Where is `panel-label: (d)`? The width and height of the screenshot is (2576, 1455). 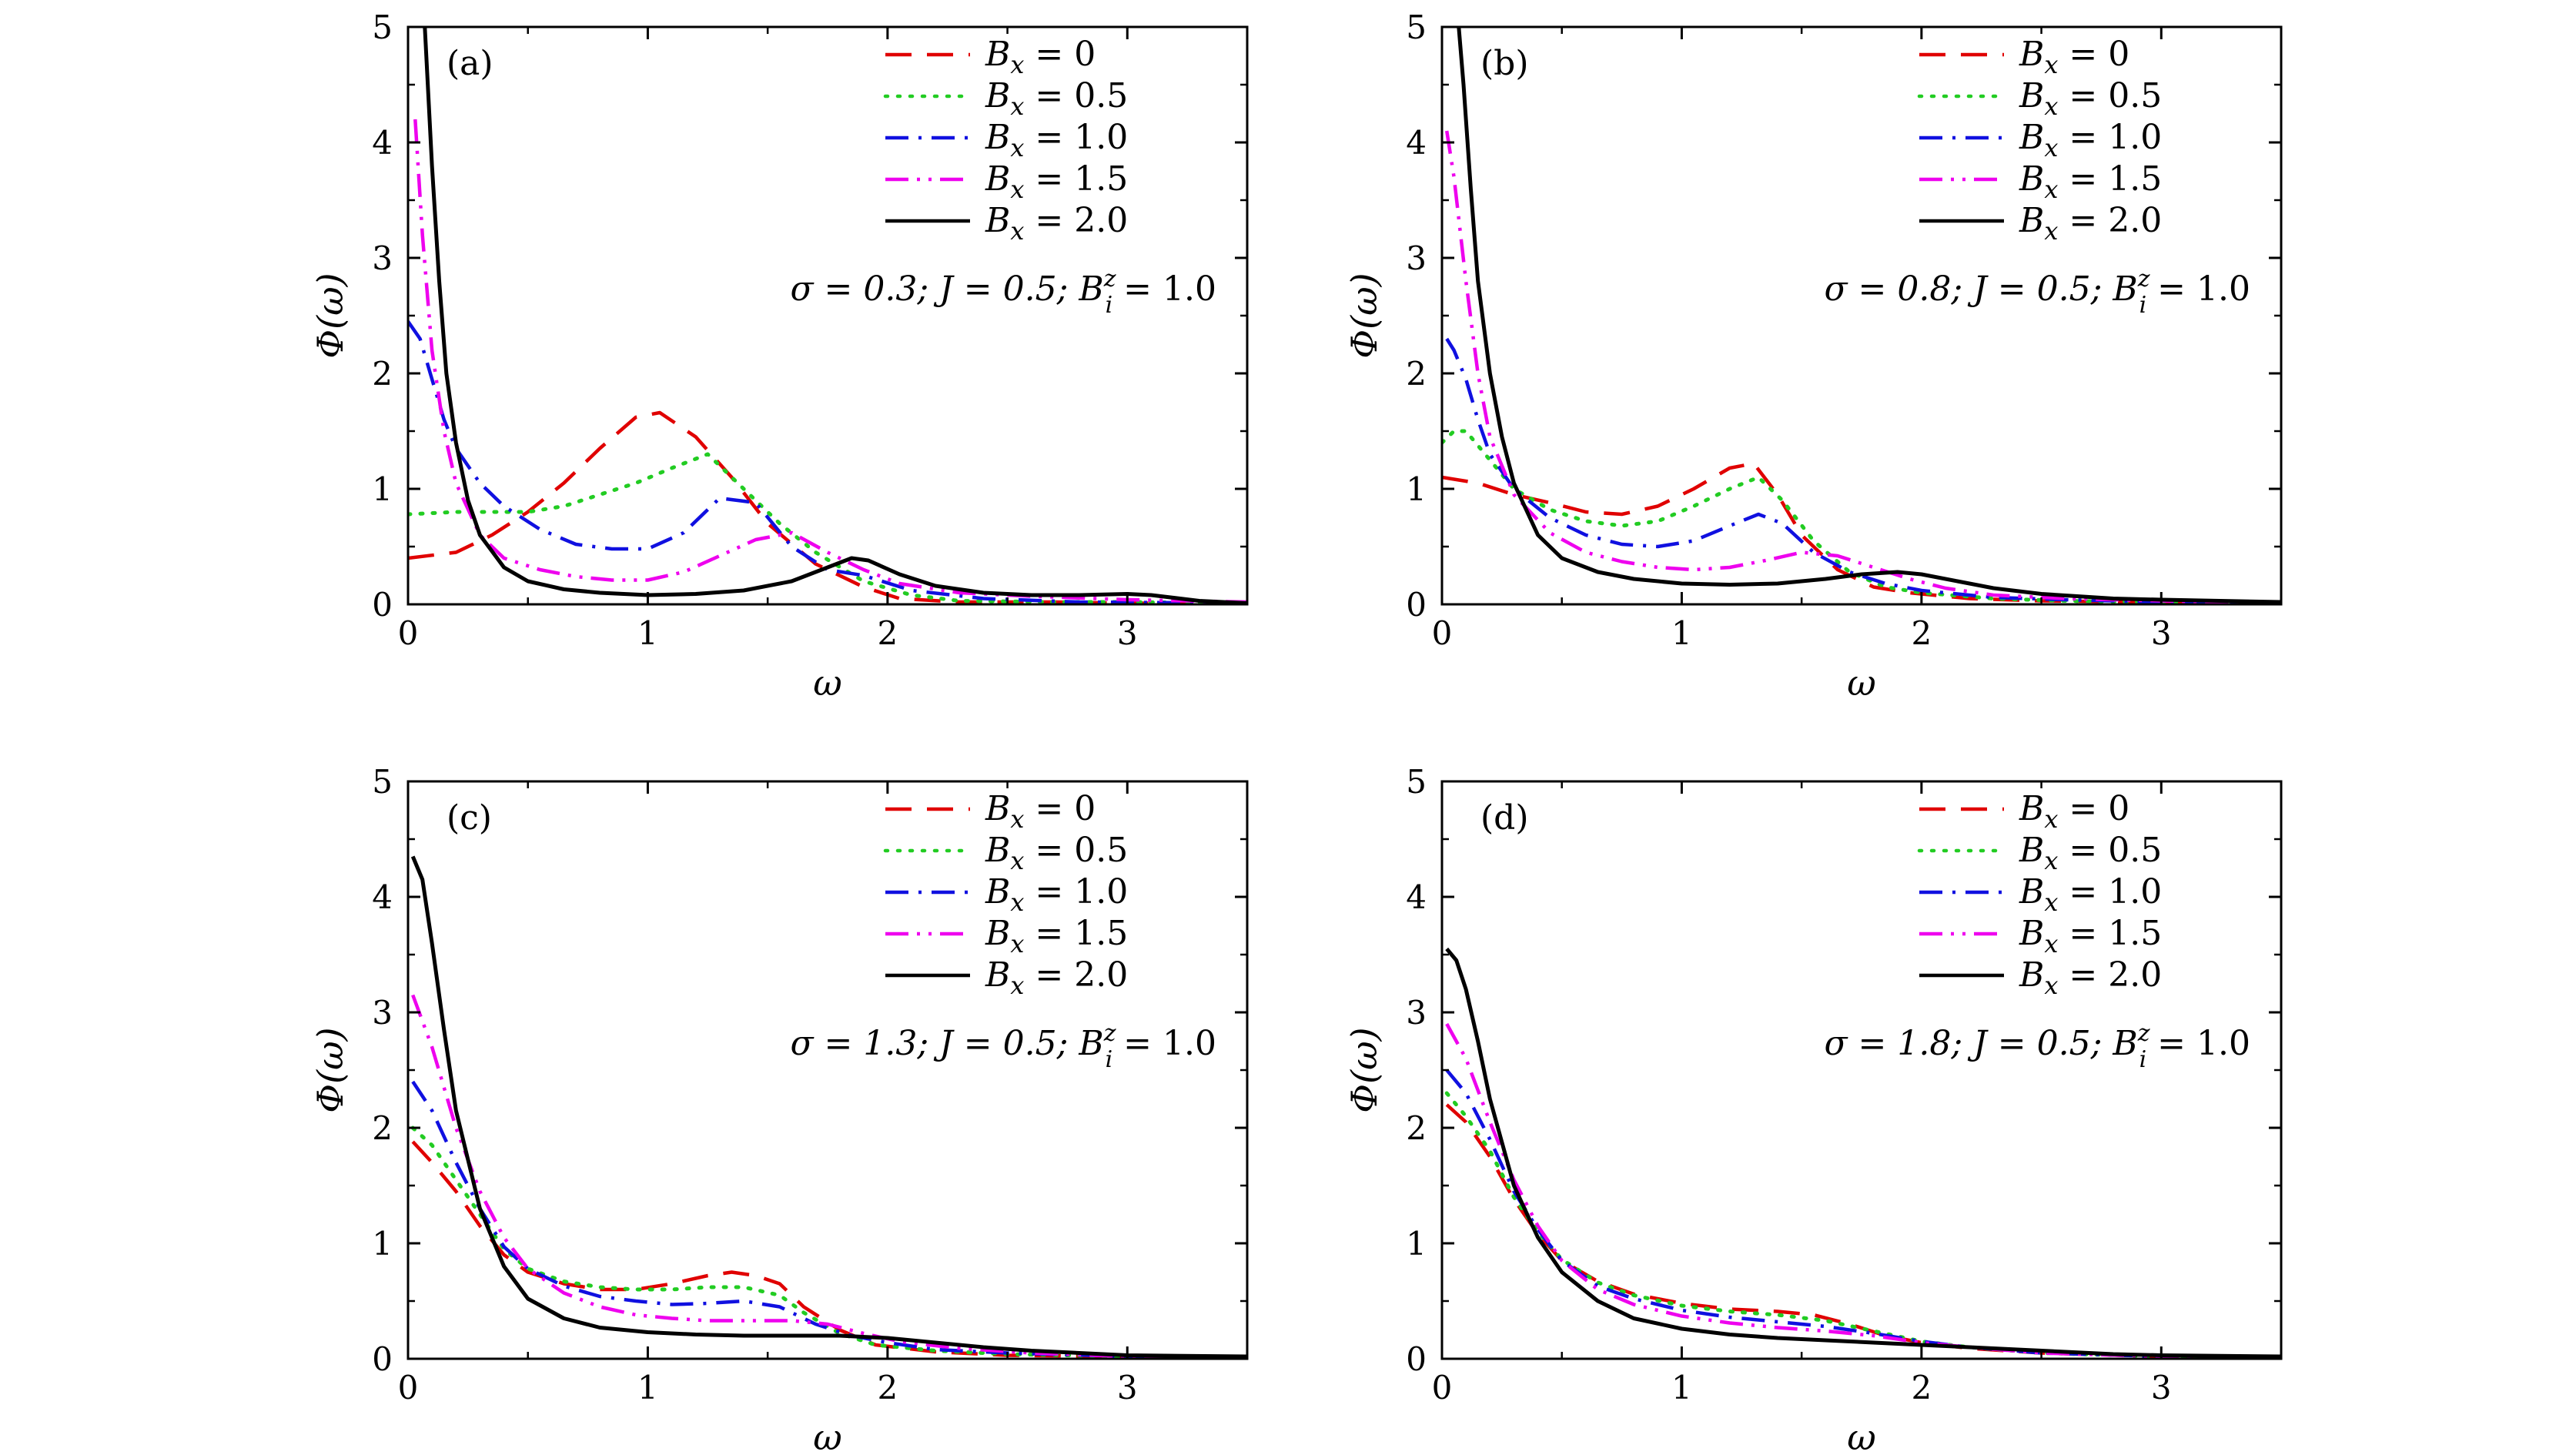
panel-label: (d) is located at coordinates (1505, 818).